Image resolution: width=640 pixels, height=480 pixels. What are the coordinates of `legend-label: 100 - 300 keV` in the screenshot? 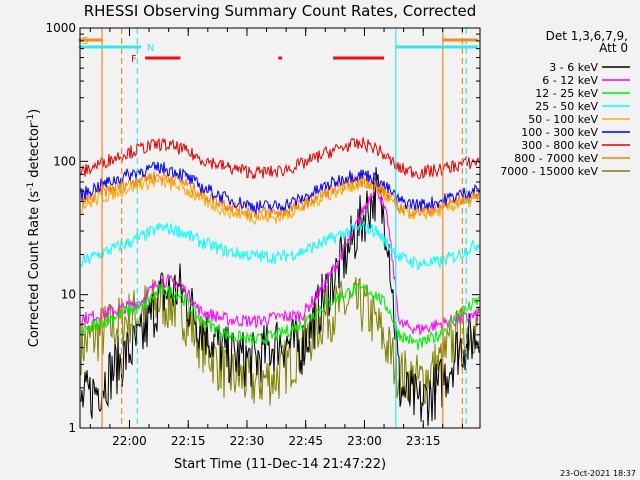 It's located at (559, 132).